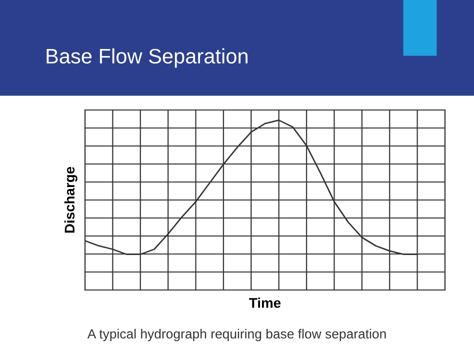  Describe the element at coordinates (147, 58) in the screenshot. I see `chart-title: Base Flow Separation` at that location.